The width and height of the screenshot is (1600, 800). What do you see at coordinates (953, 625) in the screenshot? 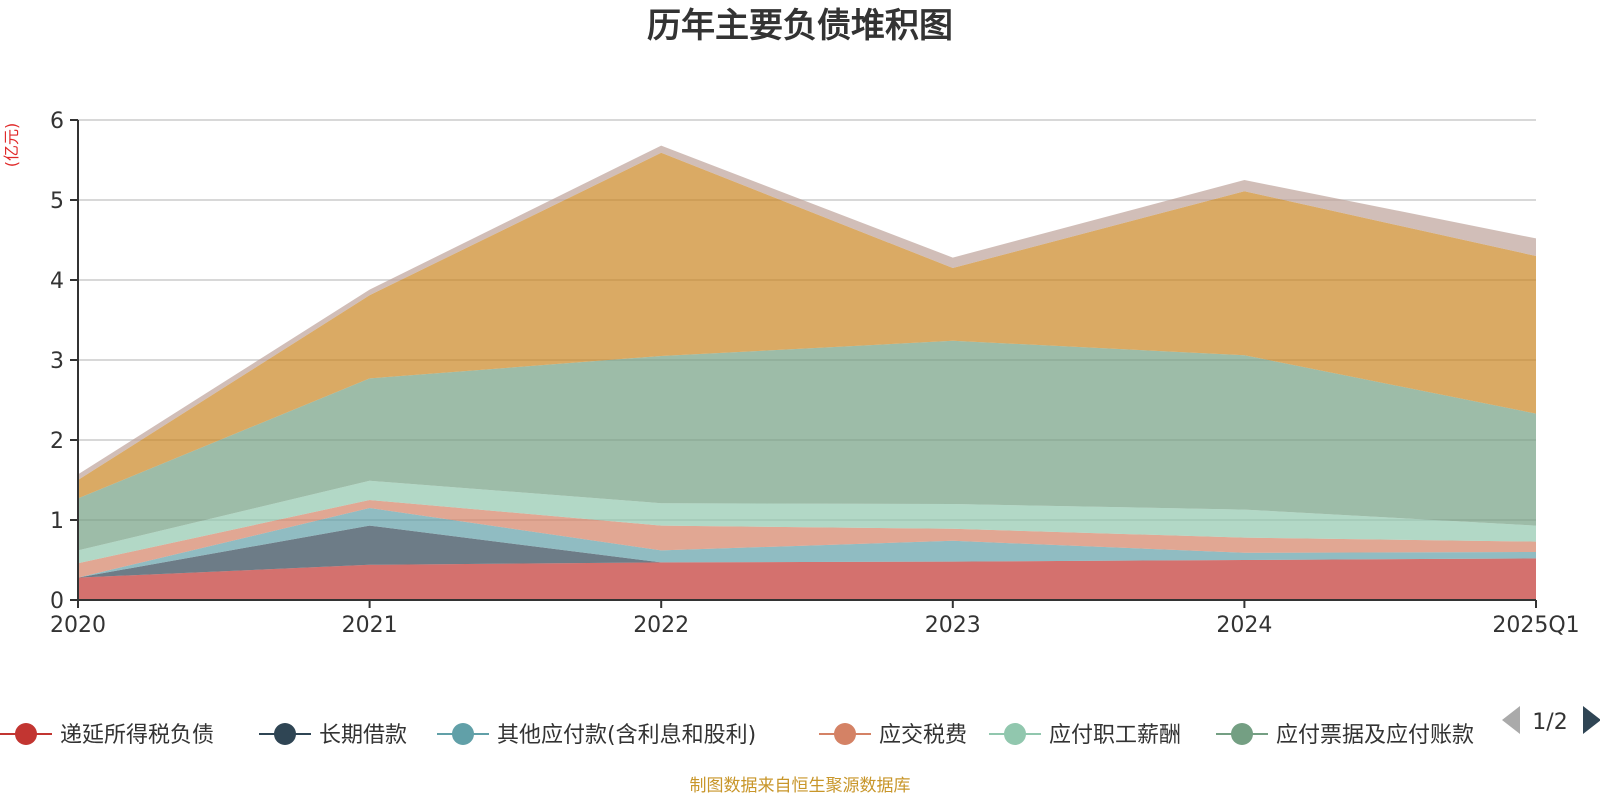
I see `x-tick-label: 2023` at bounding box center [953, 625].